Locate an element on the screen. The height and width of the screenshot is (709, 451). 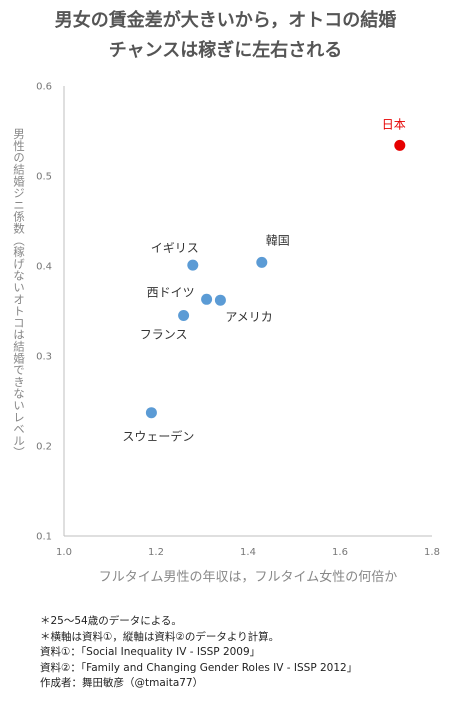
y-tick-label: 0.6 is located at coordinates (44, 87).